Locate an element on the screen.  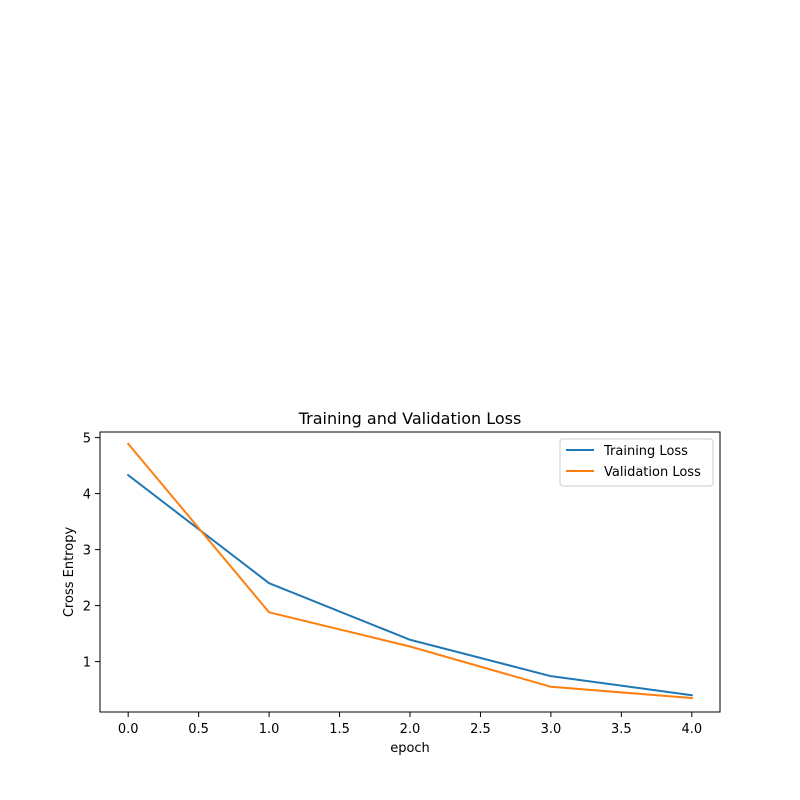
x-tick-label: 0.0 is located at coordinates (128, 729).